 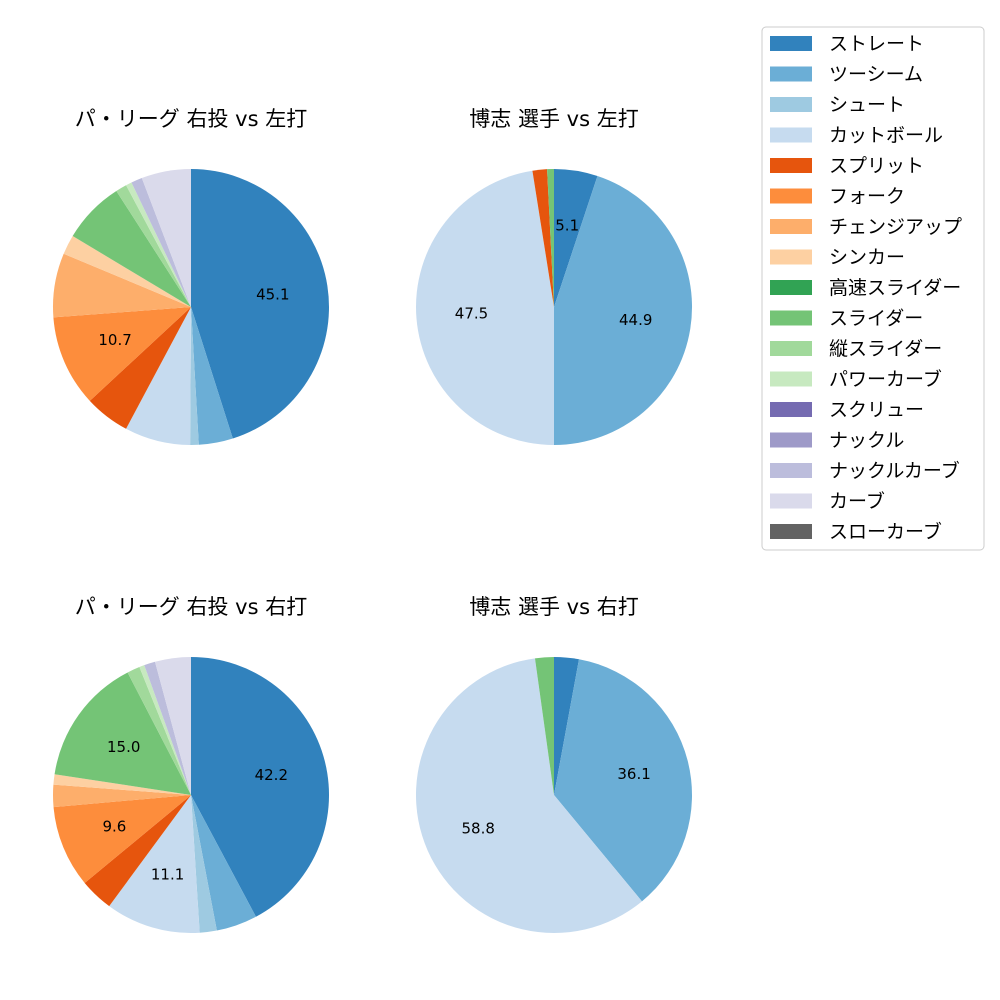 I want to click on slice-label: 42.2, so click(x=271, y=775).